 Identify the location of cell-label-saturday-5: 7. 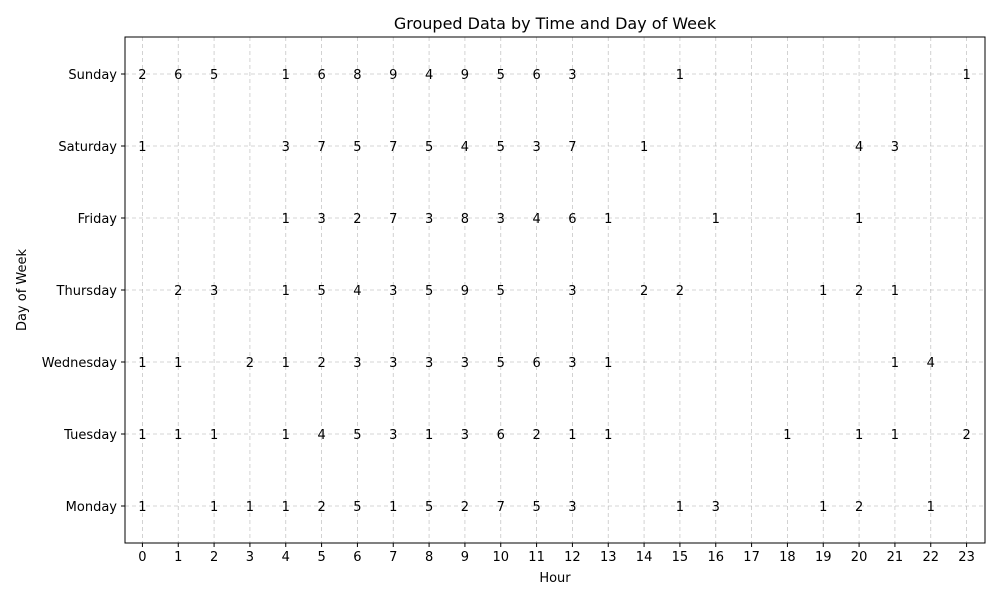
(321, 147).